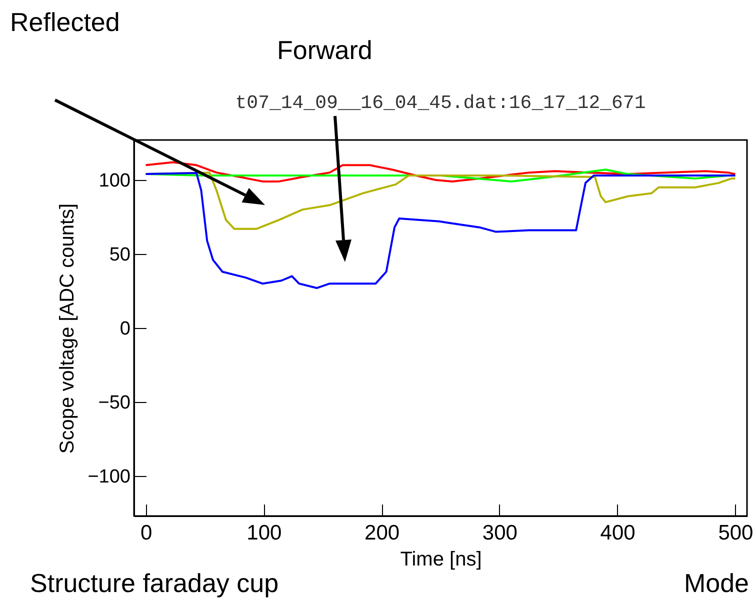 This screenshot has height=603, width=753. I want to click on y-tick-label: 50, so click(119, 255).